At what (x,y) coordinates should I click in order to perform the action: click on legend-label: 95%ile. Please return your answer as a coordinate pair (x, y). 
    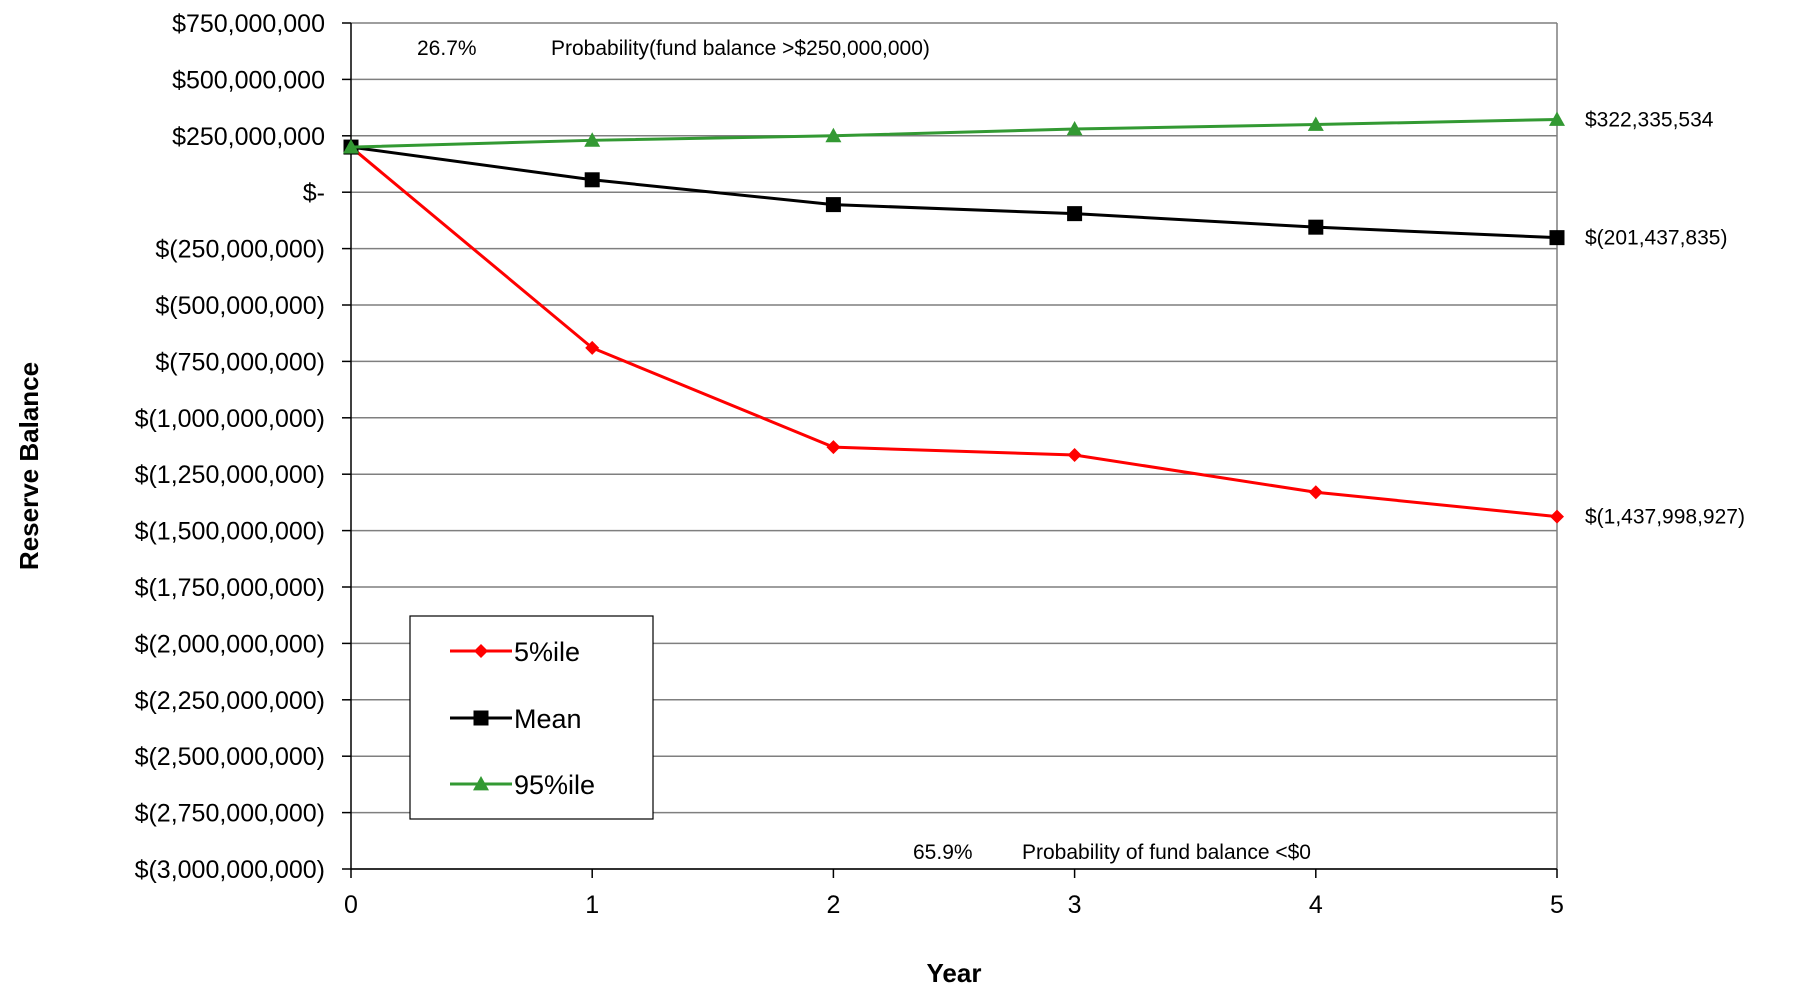
    Looking at the image, I should click on (554, 785).